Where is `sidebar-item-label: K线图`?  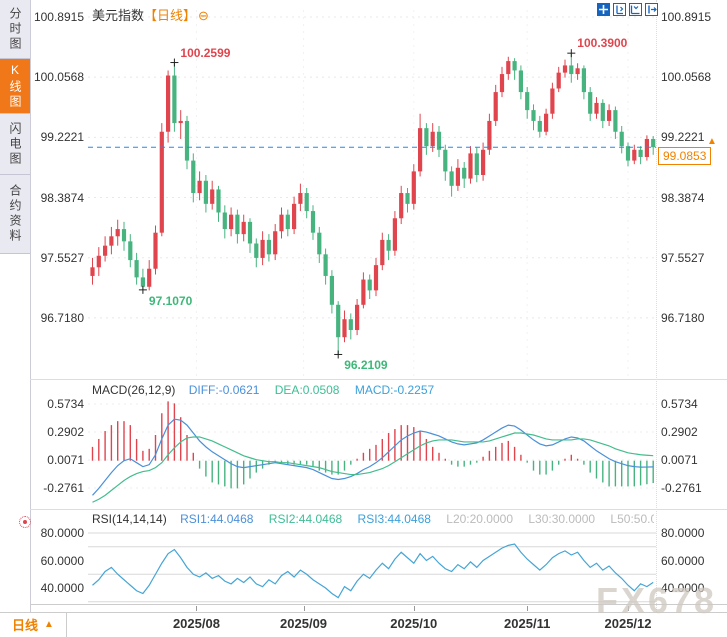 sidebar-item-label: K线图 is located at coordinates (15, 86).